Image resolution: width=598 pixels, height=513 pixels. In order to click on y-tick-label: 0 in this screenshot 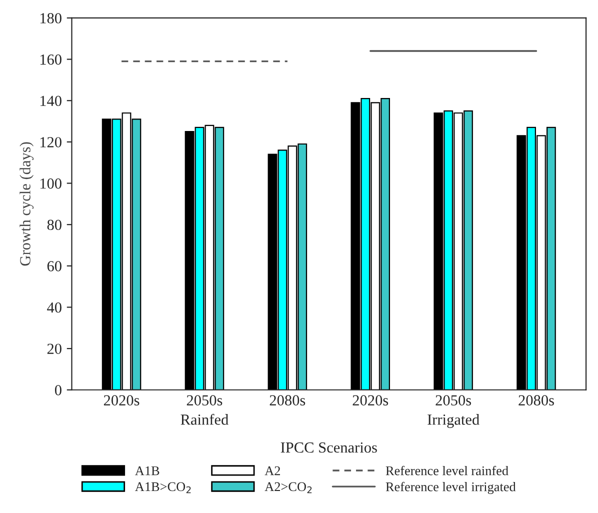, I will do `click(58, 390)`.